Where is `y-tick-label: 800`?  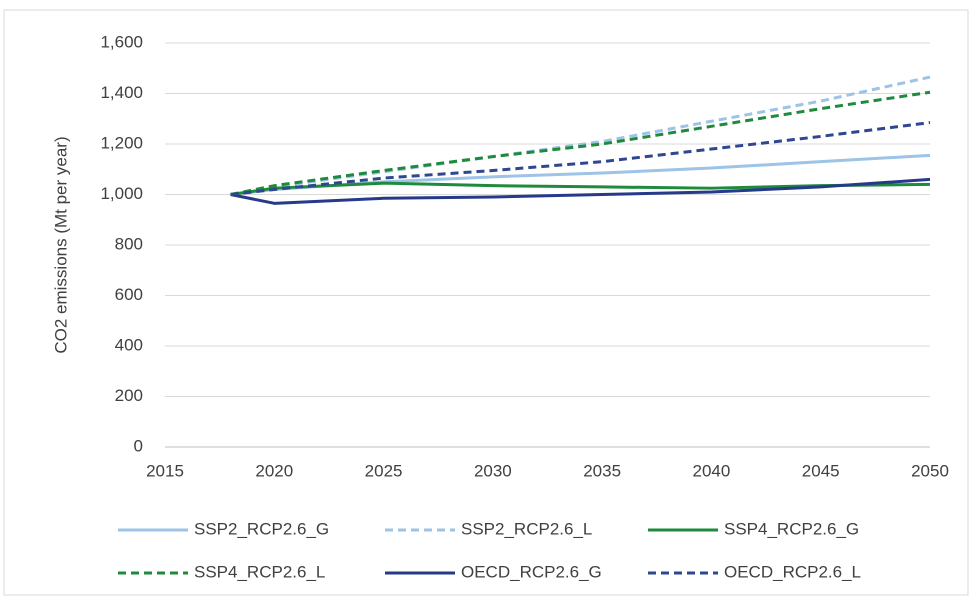 y-tick-label: 800 is located at coordinates (129, 243).